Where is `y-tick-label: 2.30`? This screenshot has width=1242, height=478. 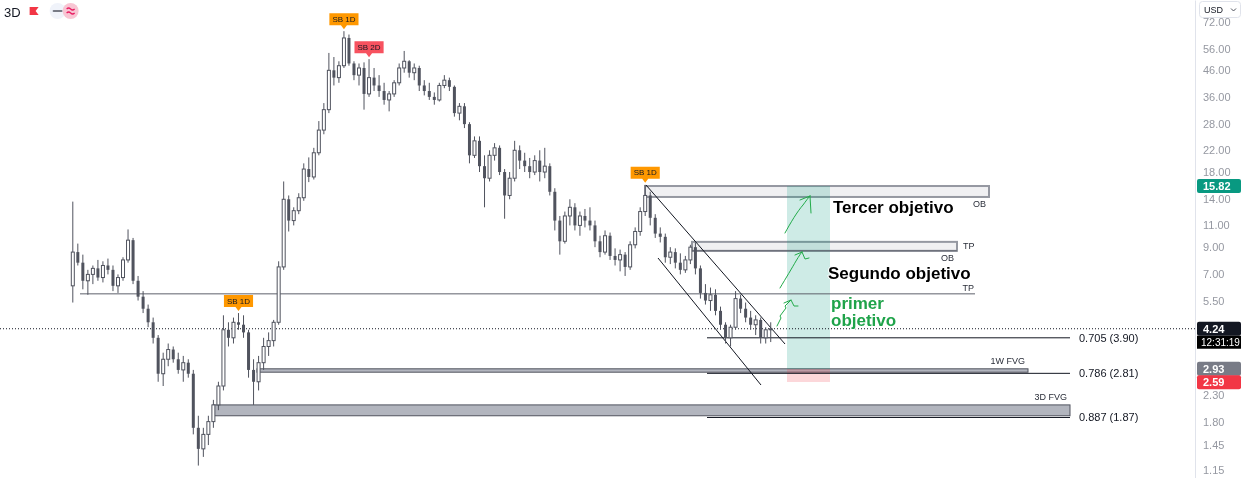 y-tick-label: 2.30 is located at coordinates (1214, 395).